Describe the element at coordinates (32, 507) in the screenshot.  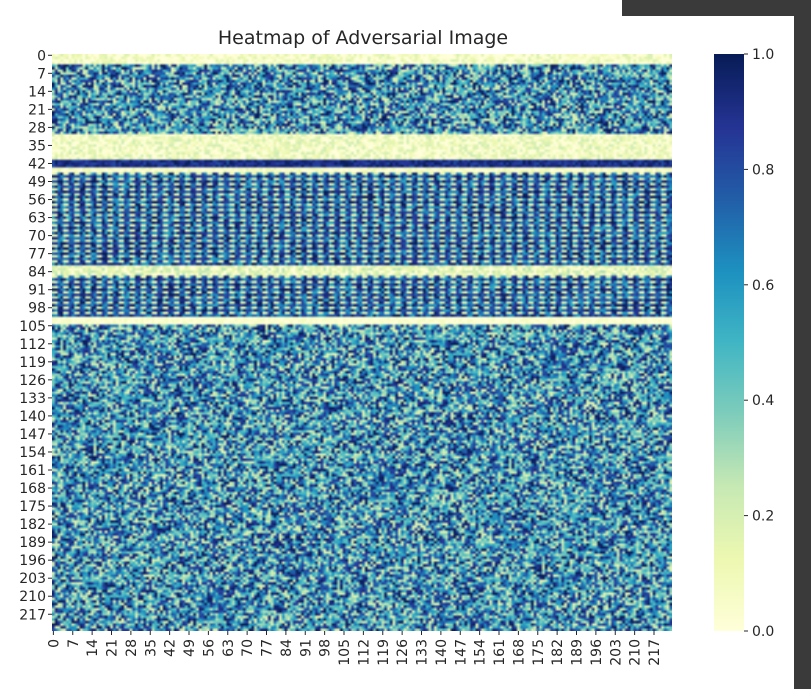
I see `y-tick-label: 175` at that location.